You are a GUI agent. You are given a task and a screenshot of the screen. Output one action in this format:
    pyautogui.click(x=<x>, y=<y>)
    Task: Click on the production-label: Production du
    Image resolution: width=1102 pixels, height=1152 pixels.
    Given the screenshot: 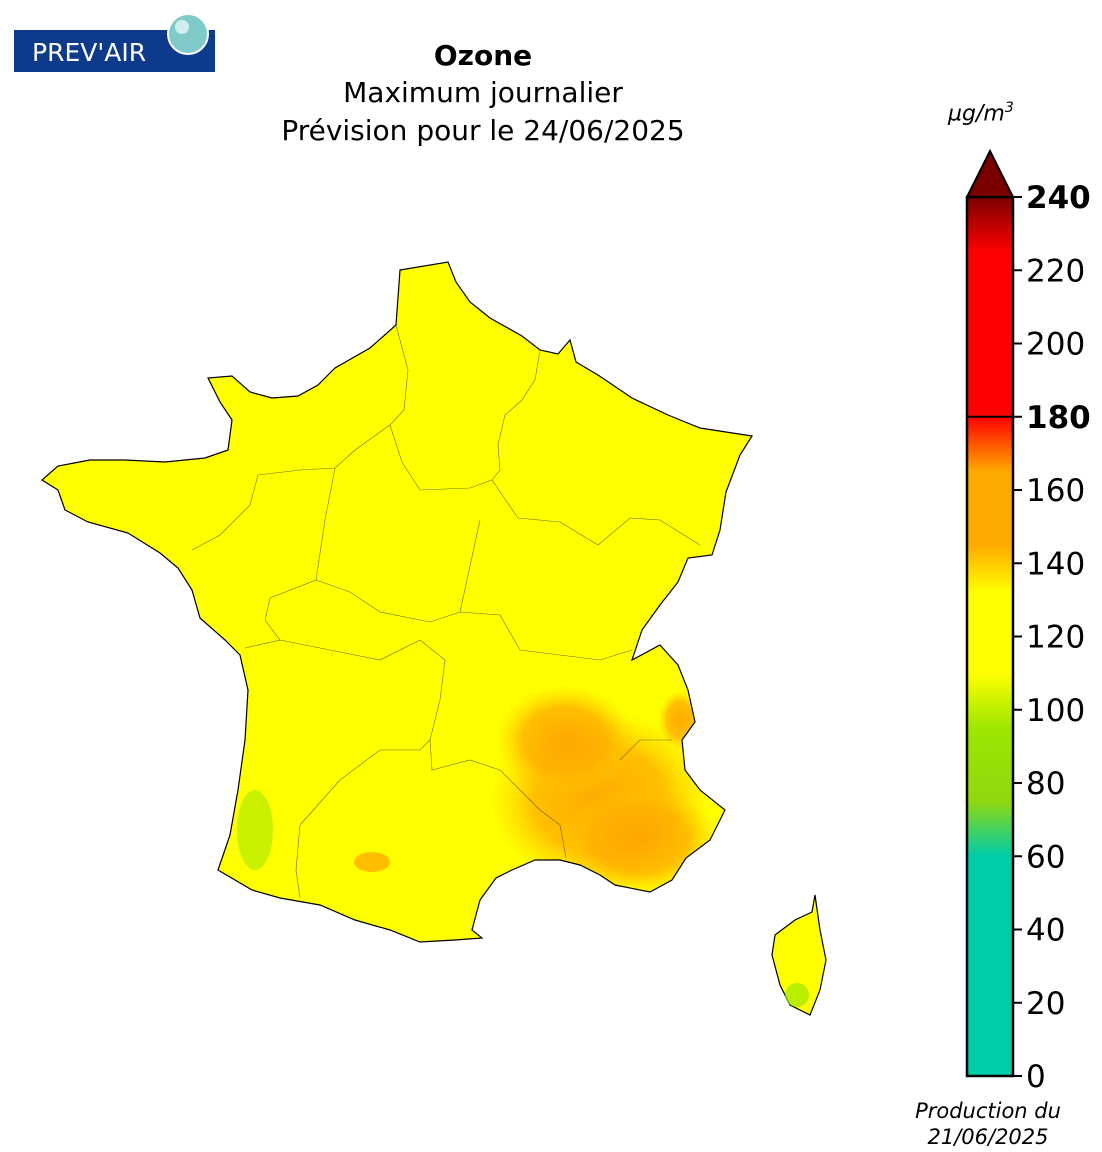 What is the action you would take?
    pyautogui.click(x=988, y=1111)
    